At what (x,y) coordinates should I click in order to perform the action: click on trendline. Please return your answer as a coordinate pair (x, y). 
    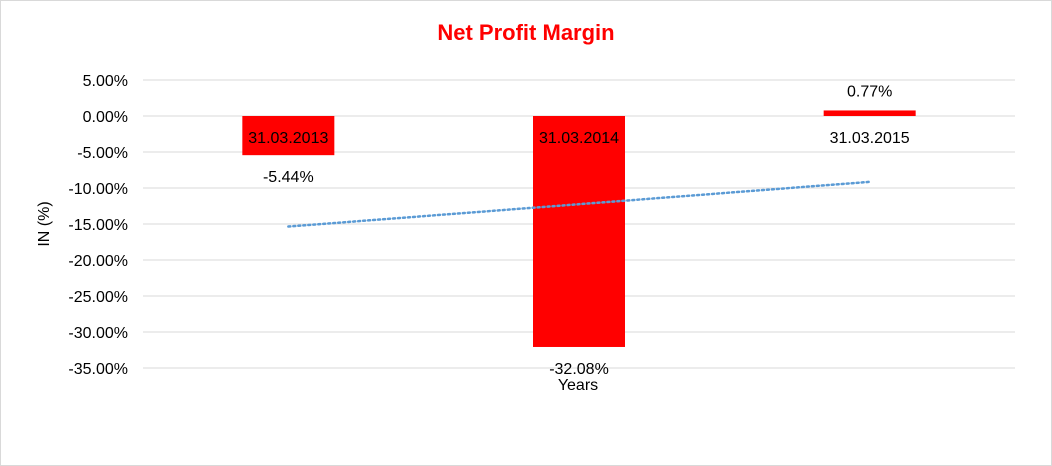
    Looking at the image, I should click on (579, 204).